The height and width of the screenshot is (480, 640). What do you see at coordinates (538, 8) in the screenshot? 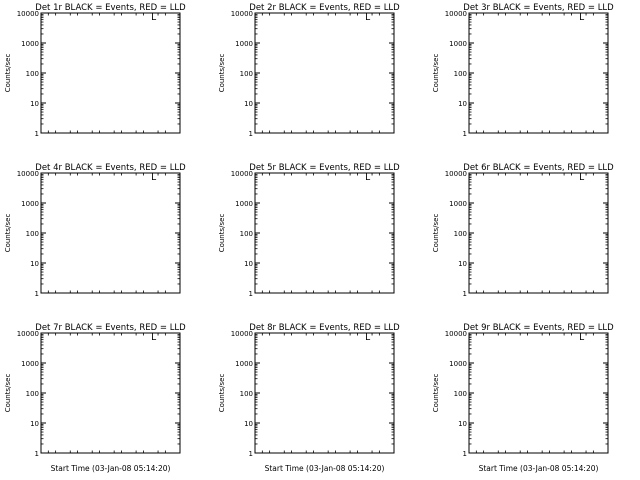
I see `panel-title: Det 3r BLACK = Events, RED = LLD` at bounding box center [538, 8].